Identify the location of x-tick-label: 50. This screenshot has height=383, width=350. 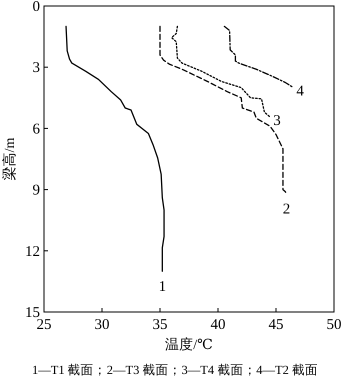
(334, 325).